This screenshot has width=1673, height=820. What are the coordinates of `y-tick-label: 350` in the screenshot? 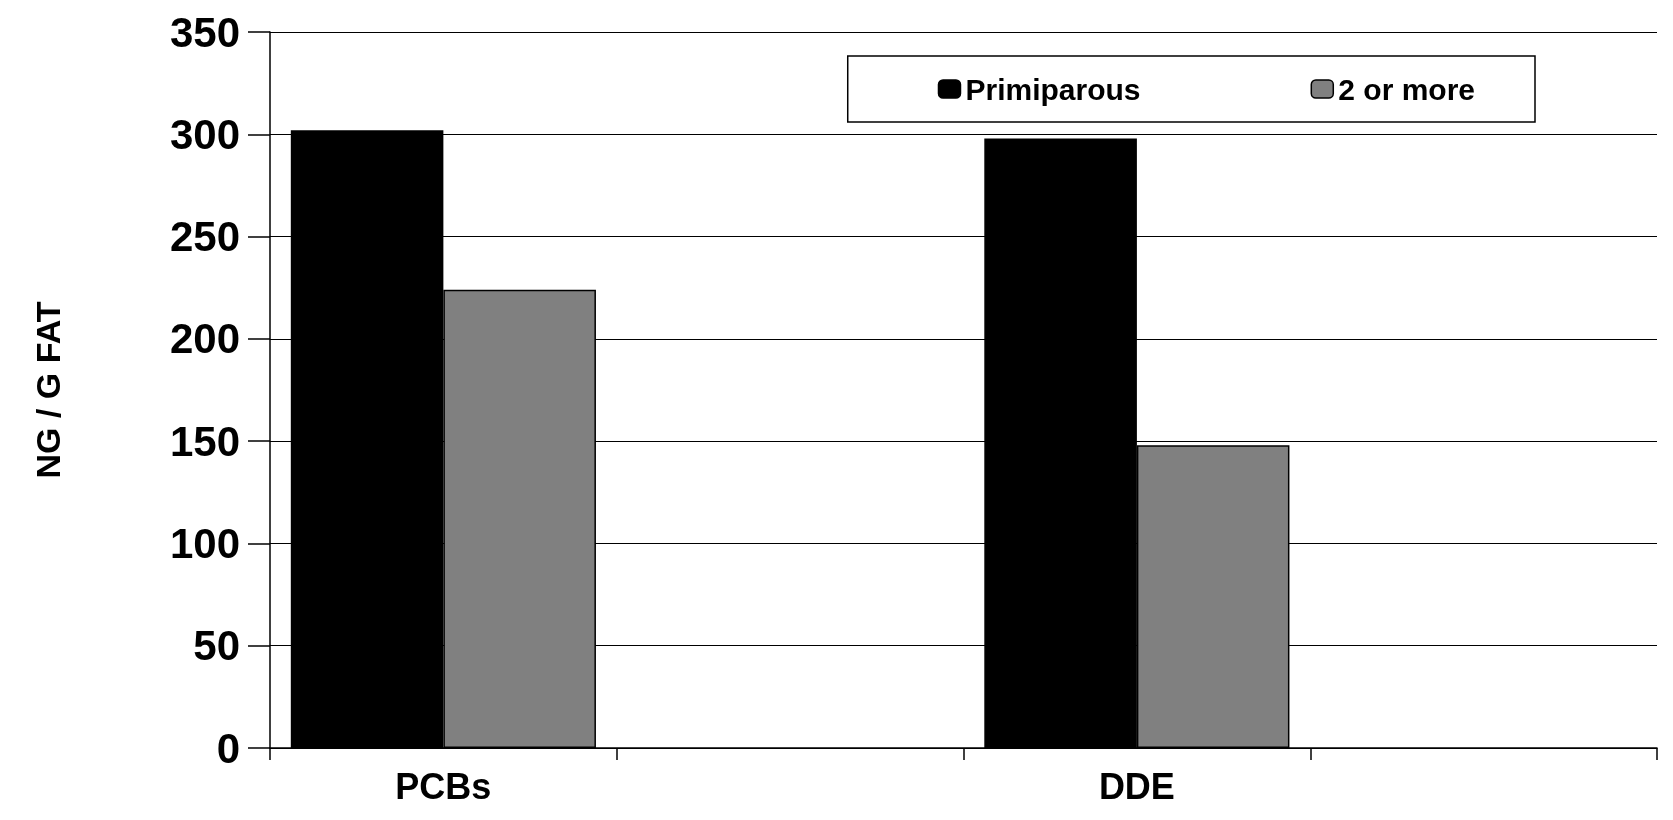 It's located at (204, 32).